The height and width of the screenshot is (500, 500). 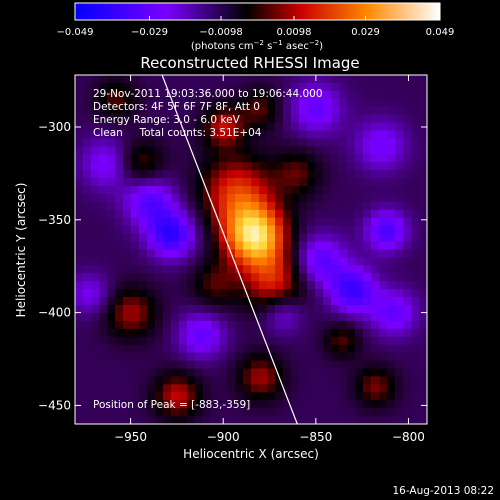 What do you see at coordinates (294, 32) in the screenshot?
I see `colorbar-tick-label: 0.0098` at bounding box center [294, 32].